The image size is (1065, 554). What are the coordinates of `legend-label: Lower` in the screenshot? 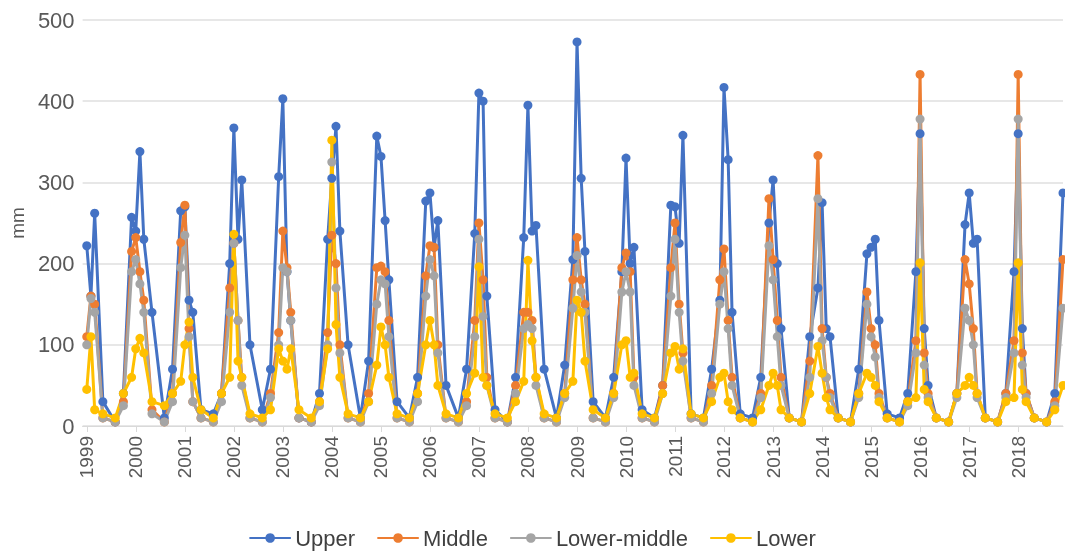 It's located at (785, 538).